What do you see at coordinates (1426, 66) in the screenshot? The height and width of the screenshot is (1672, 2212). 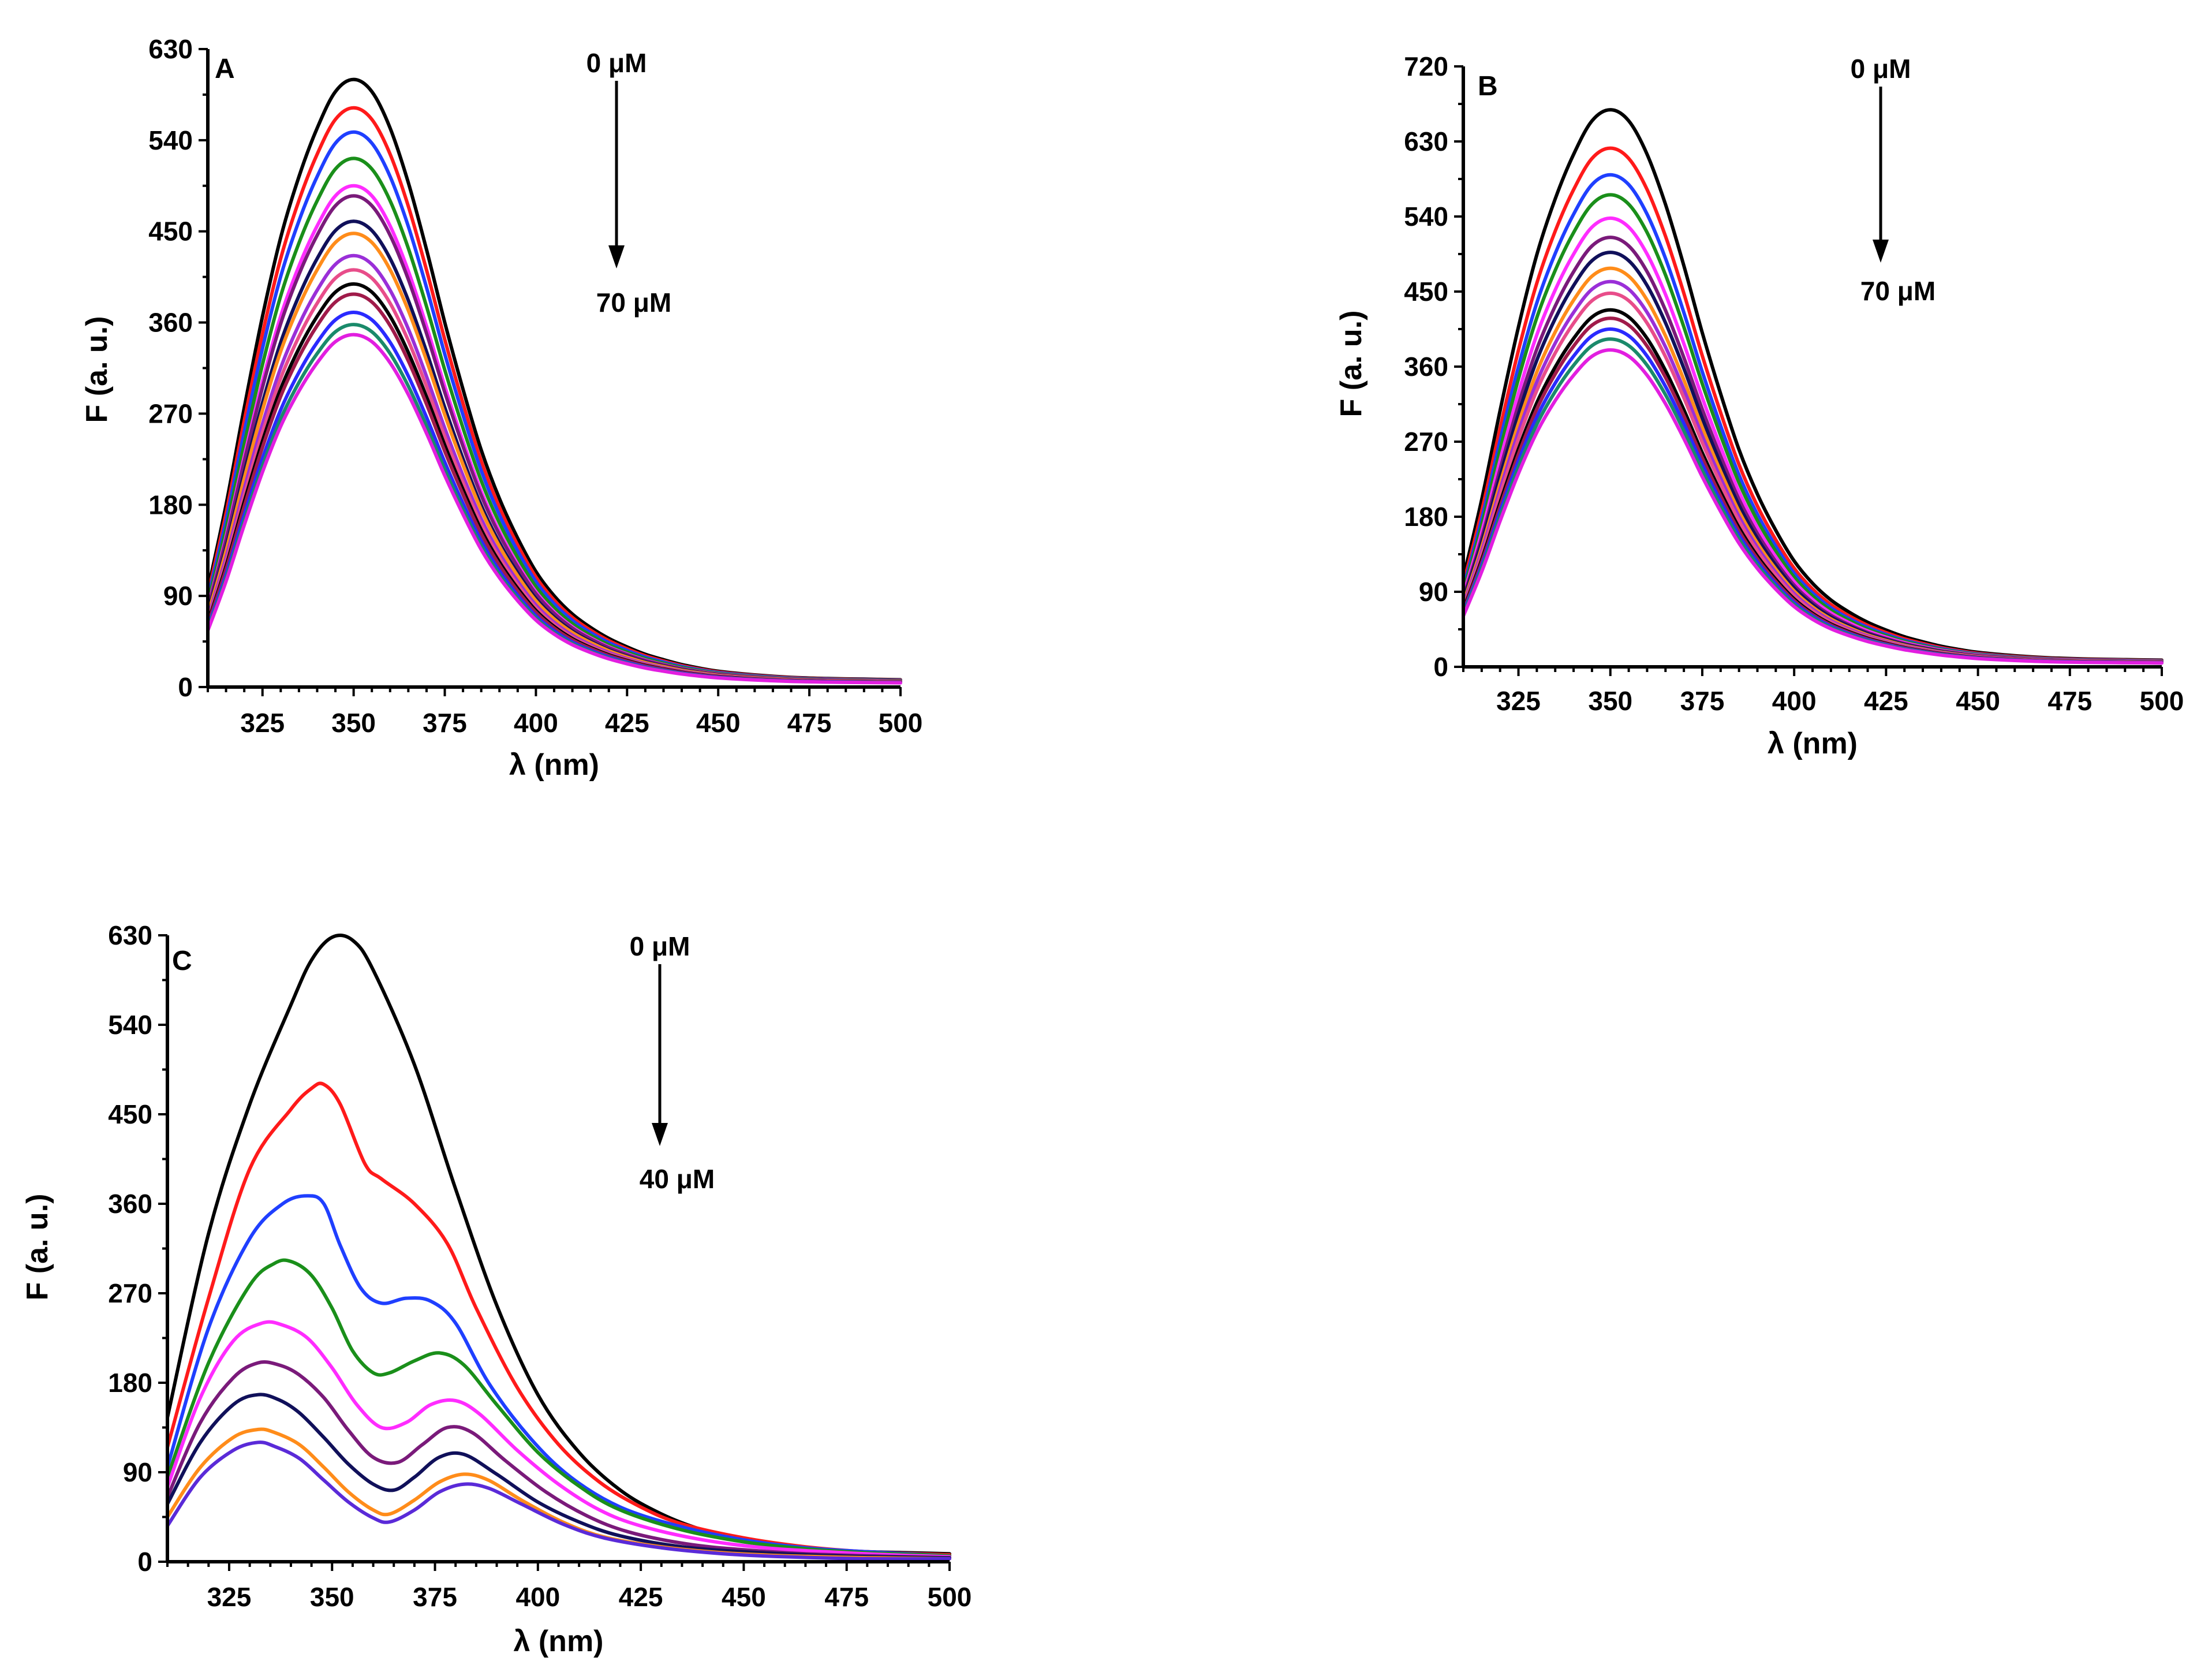 I see `y-tick-label: 720` at bounding box center [1426, 66].